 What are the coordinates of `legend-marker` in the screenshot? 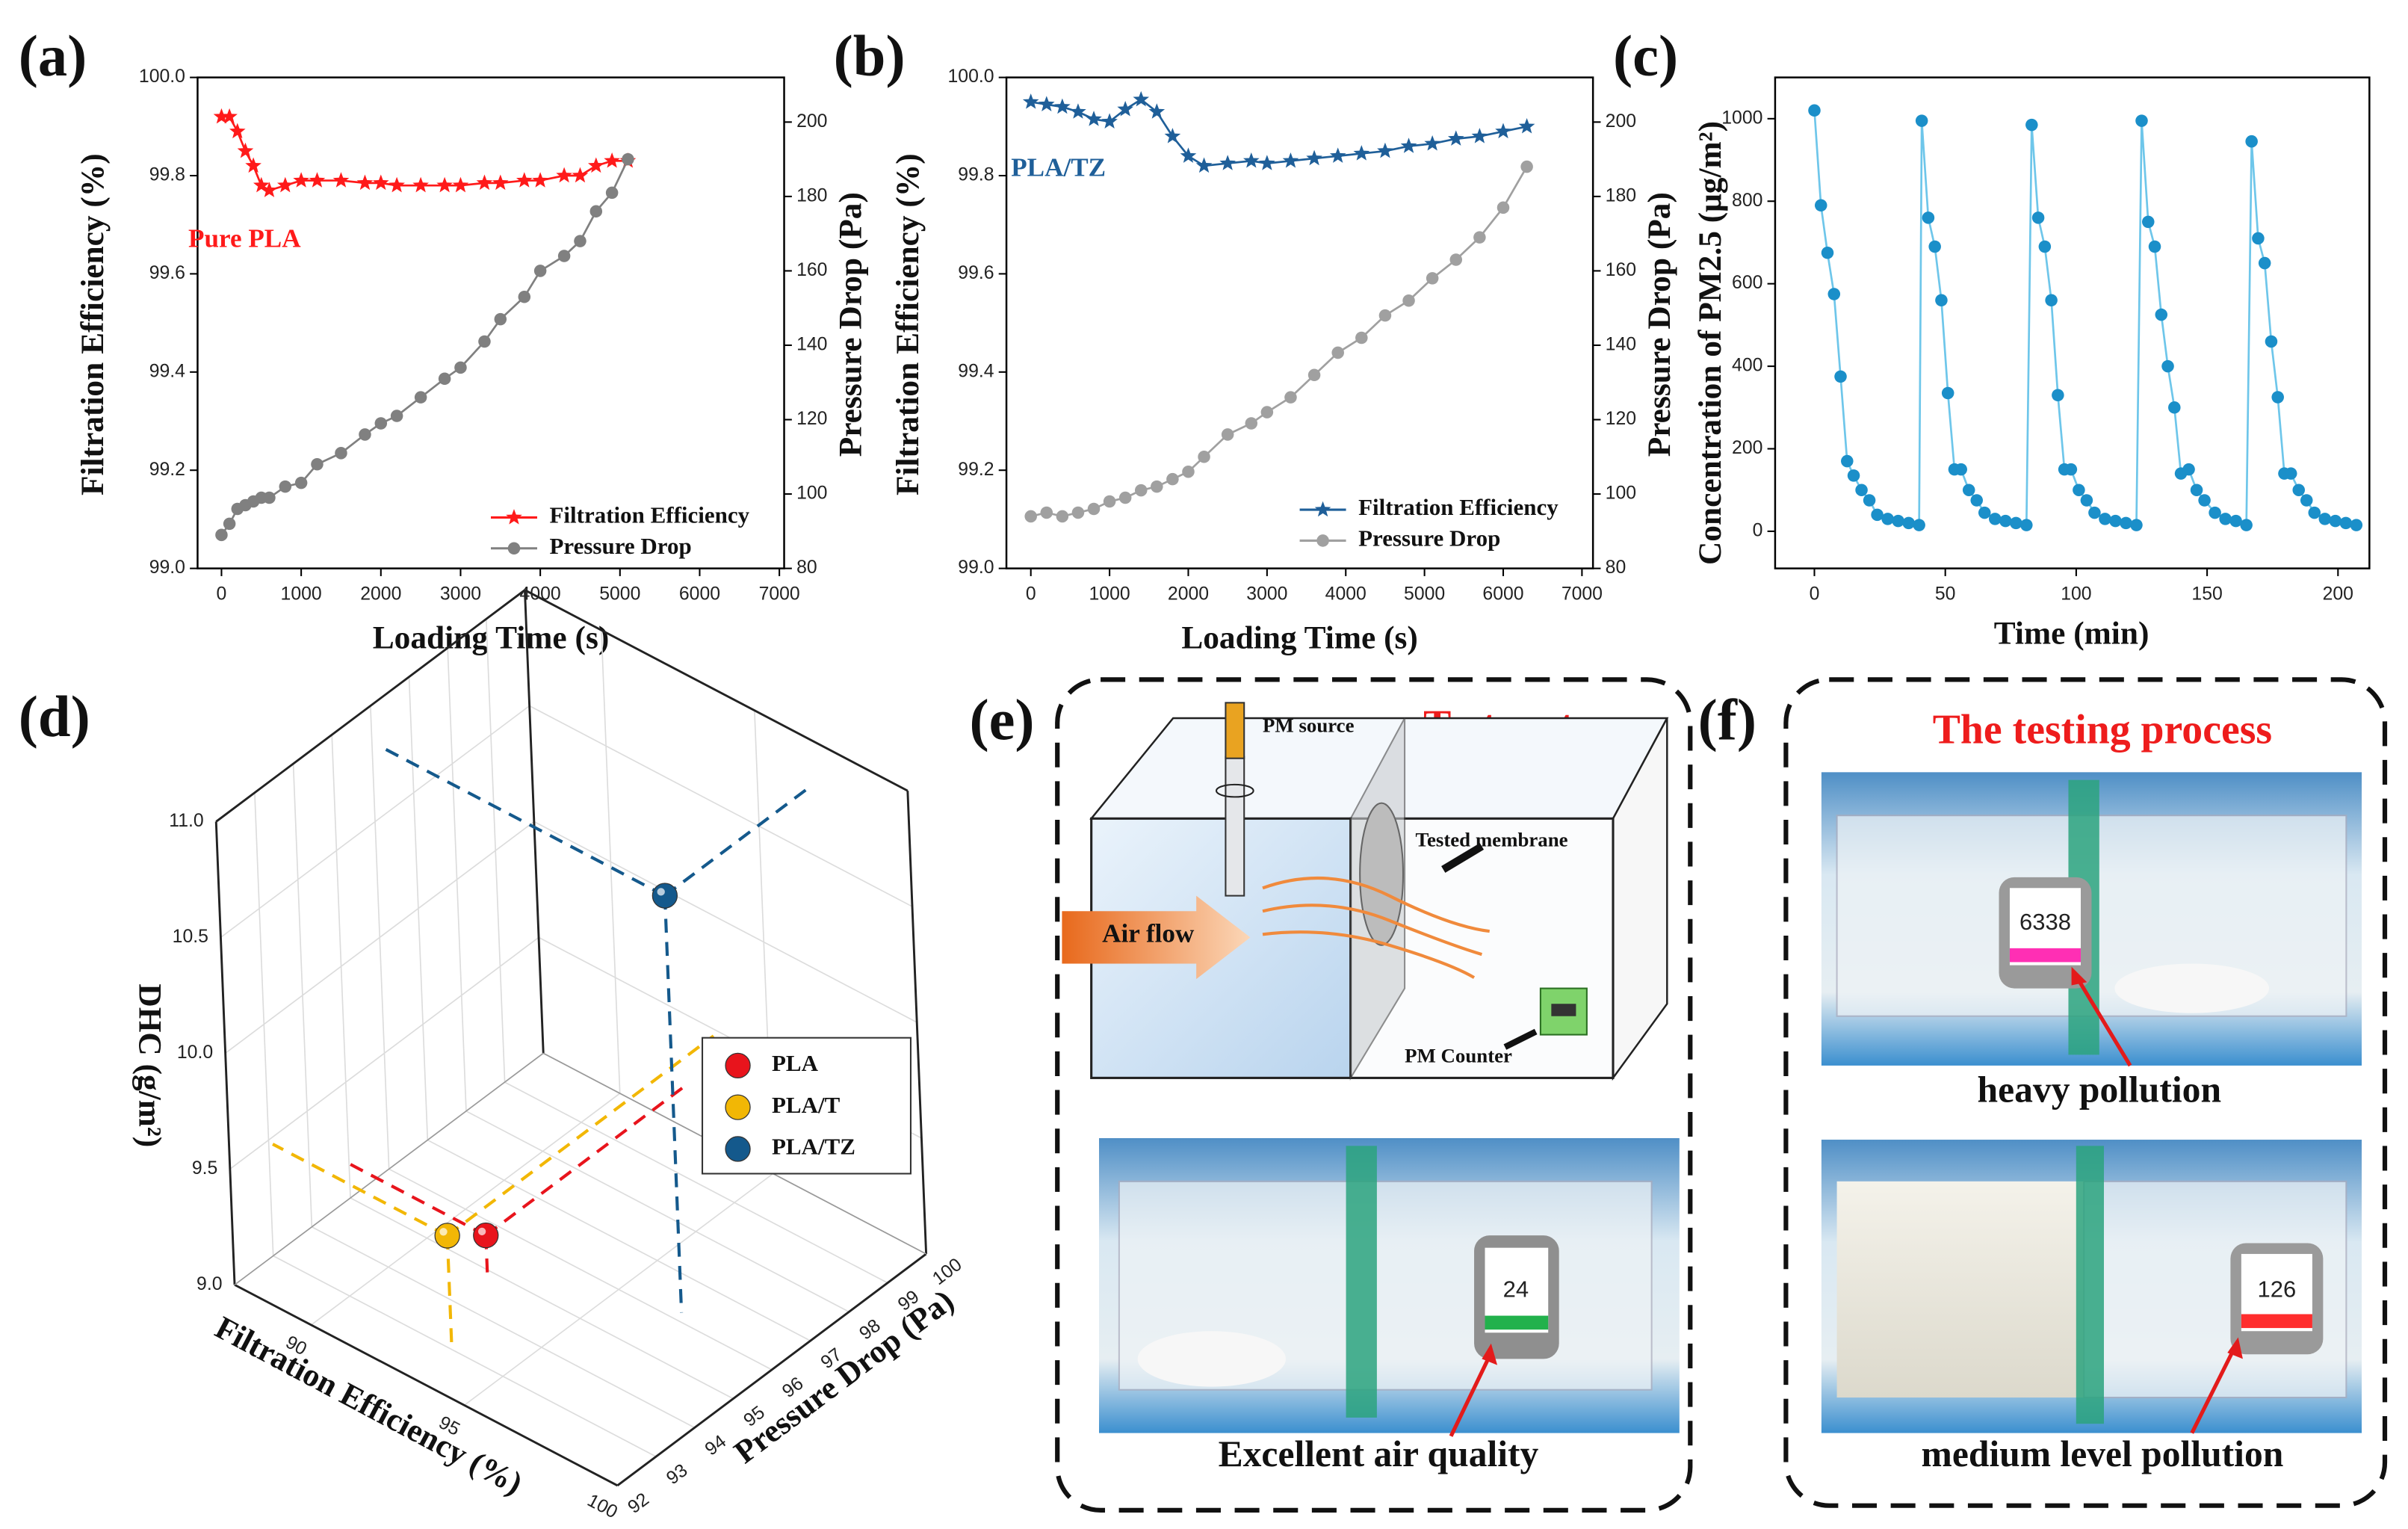 It's located at (738, 1107).